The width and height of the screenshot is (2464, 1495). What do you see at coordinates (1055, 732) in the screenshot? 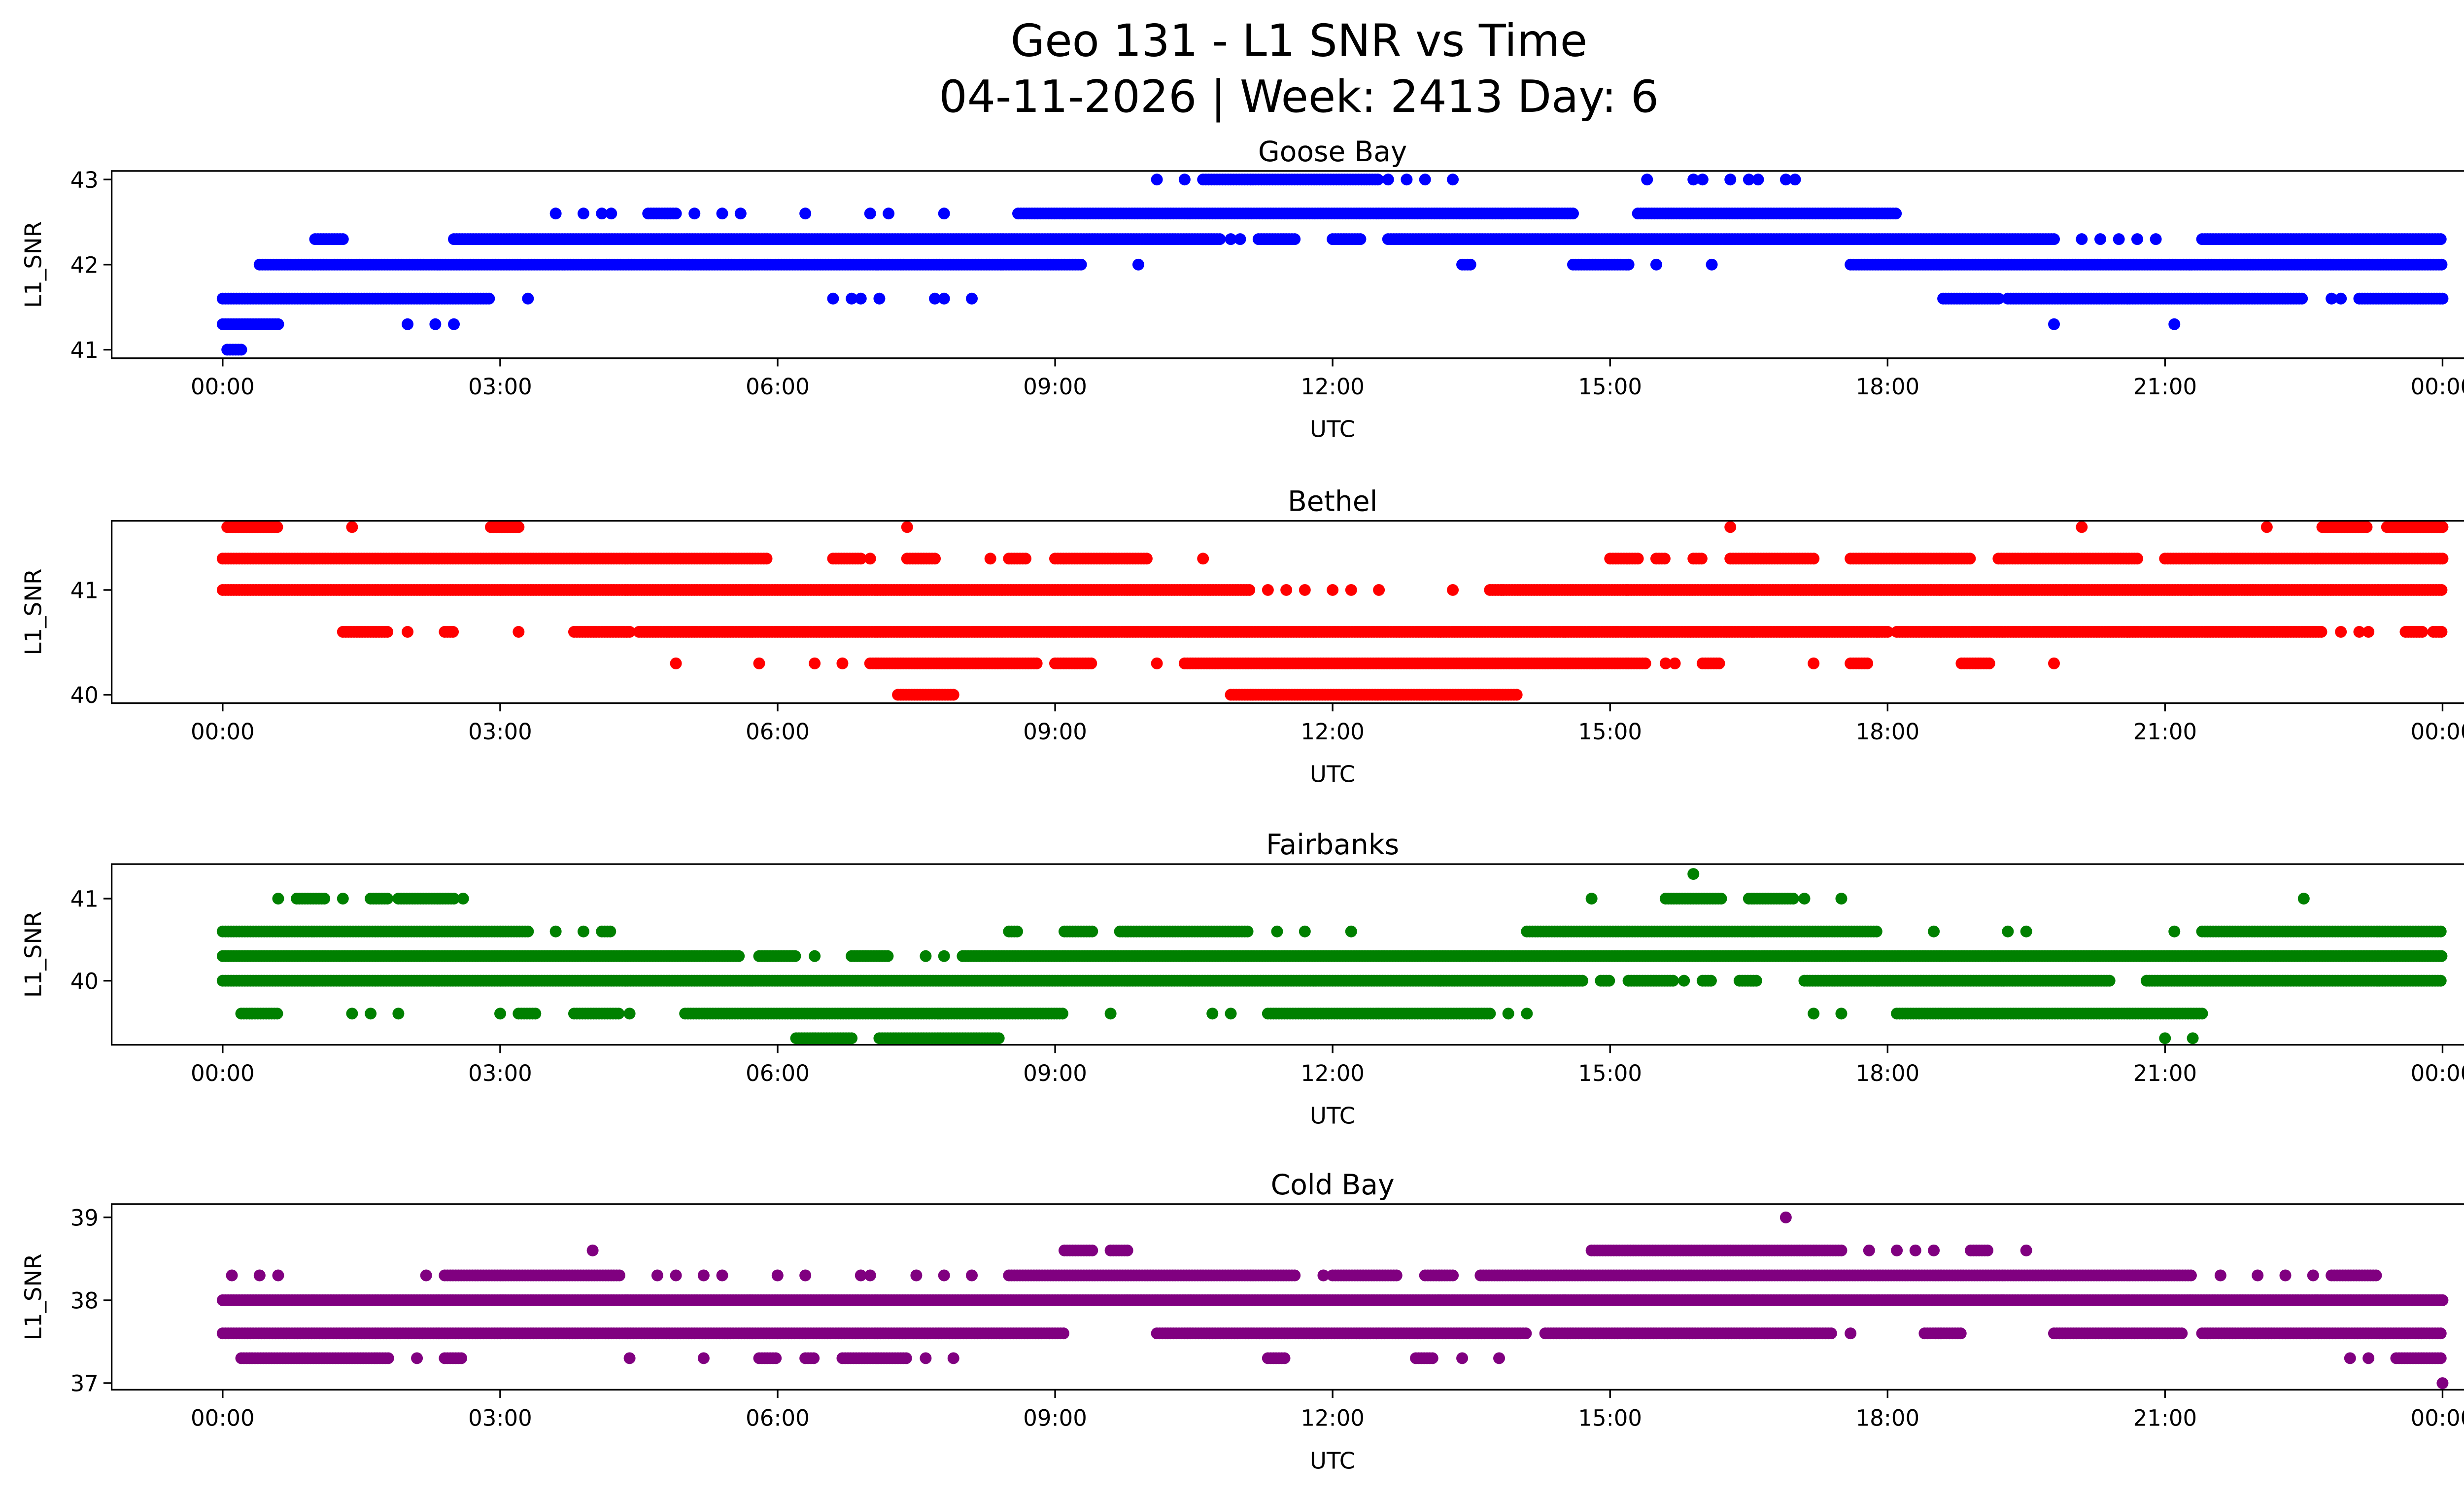
I see `x-tick-label: 09:00` at bounding box center [1055, 732].